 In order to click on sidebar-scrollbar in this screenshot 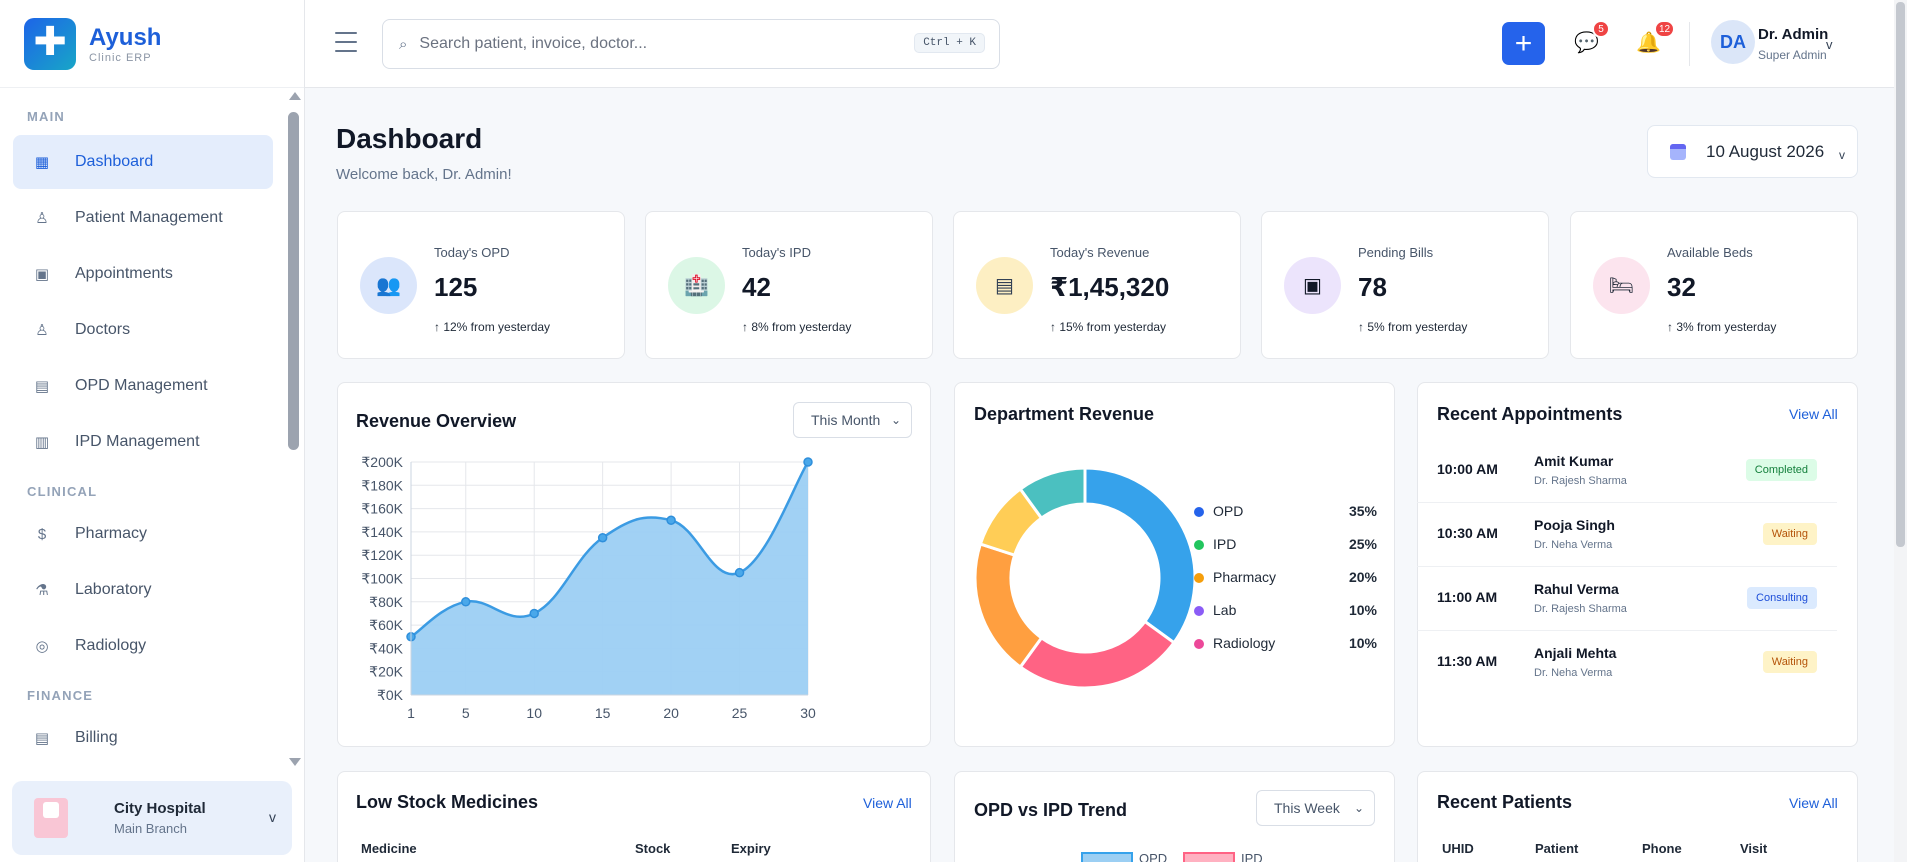, I will do `click(294, 429)`.